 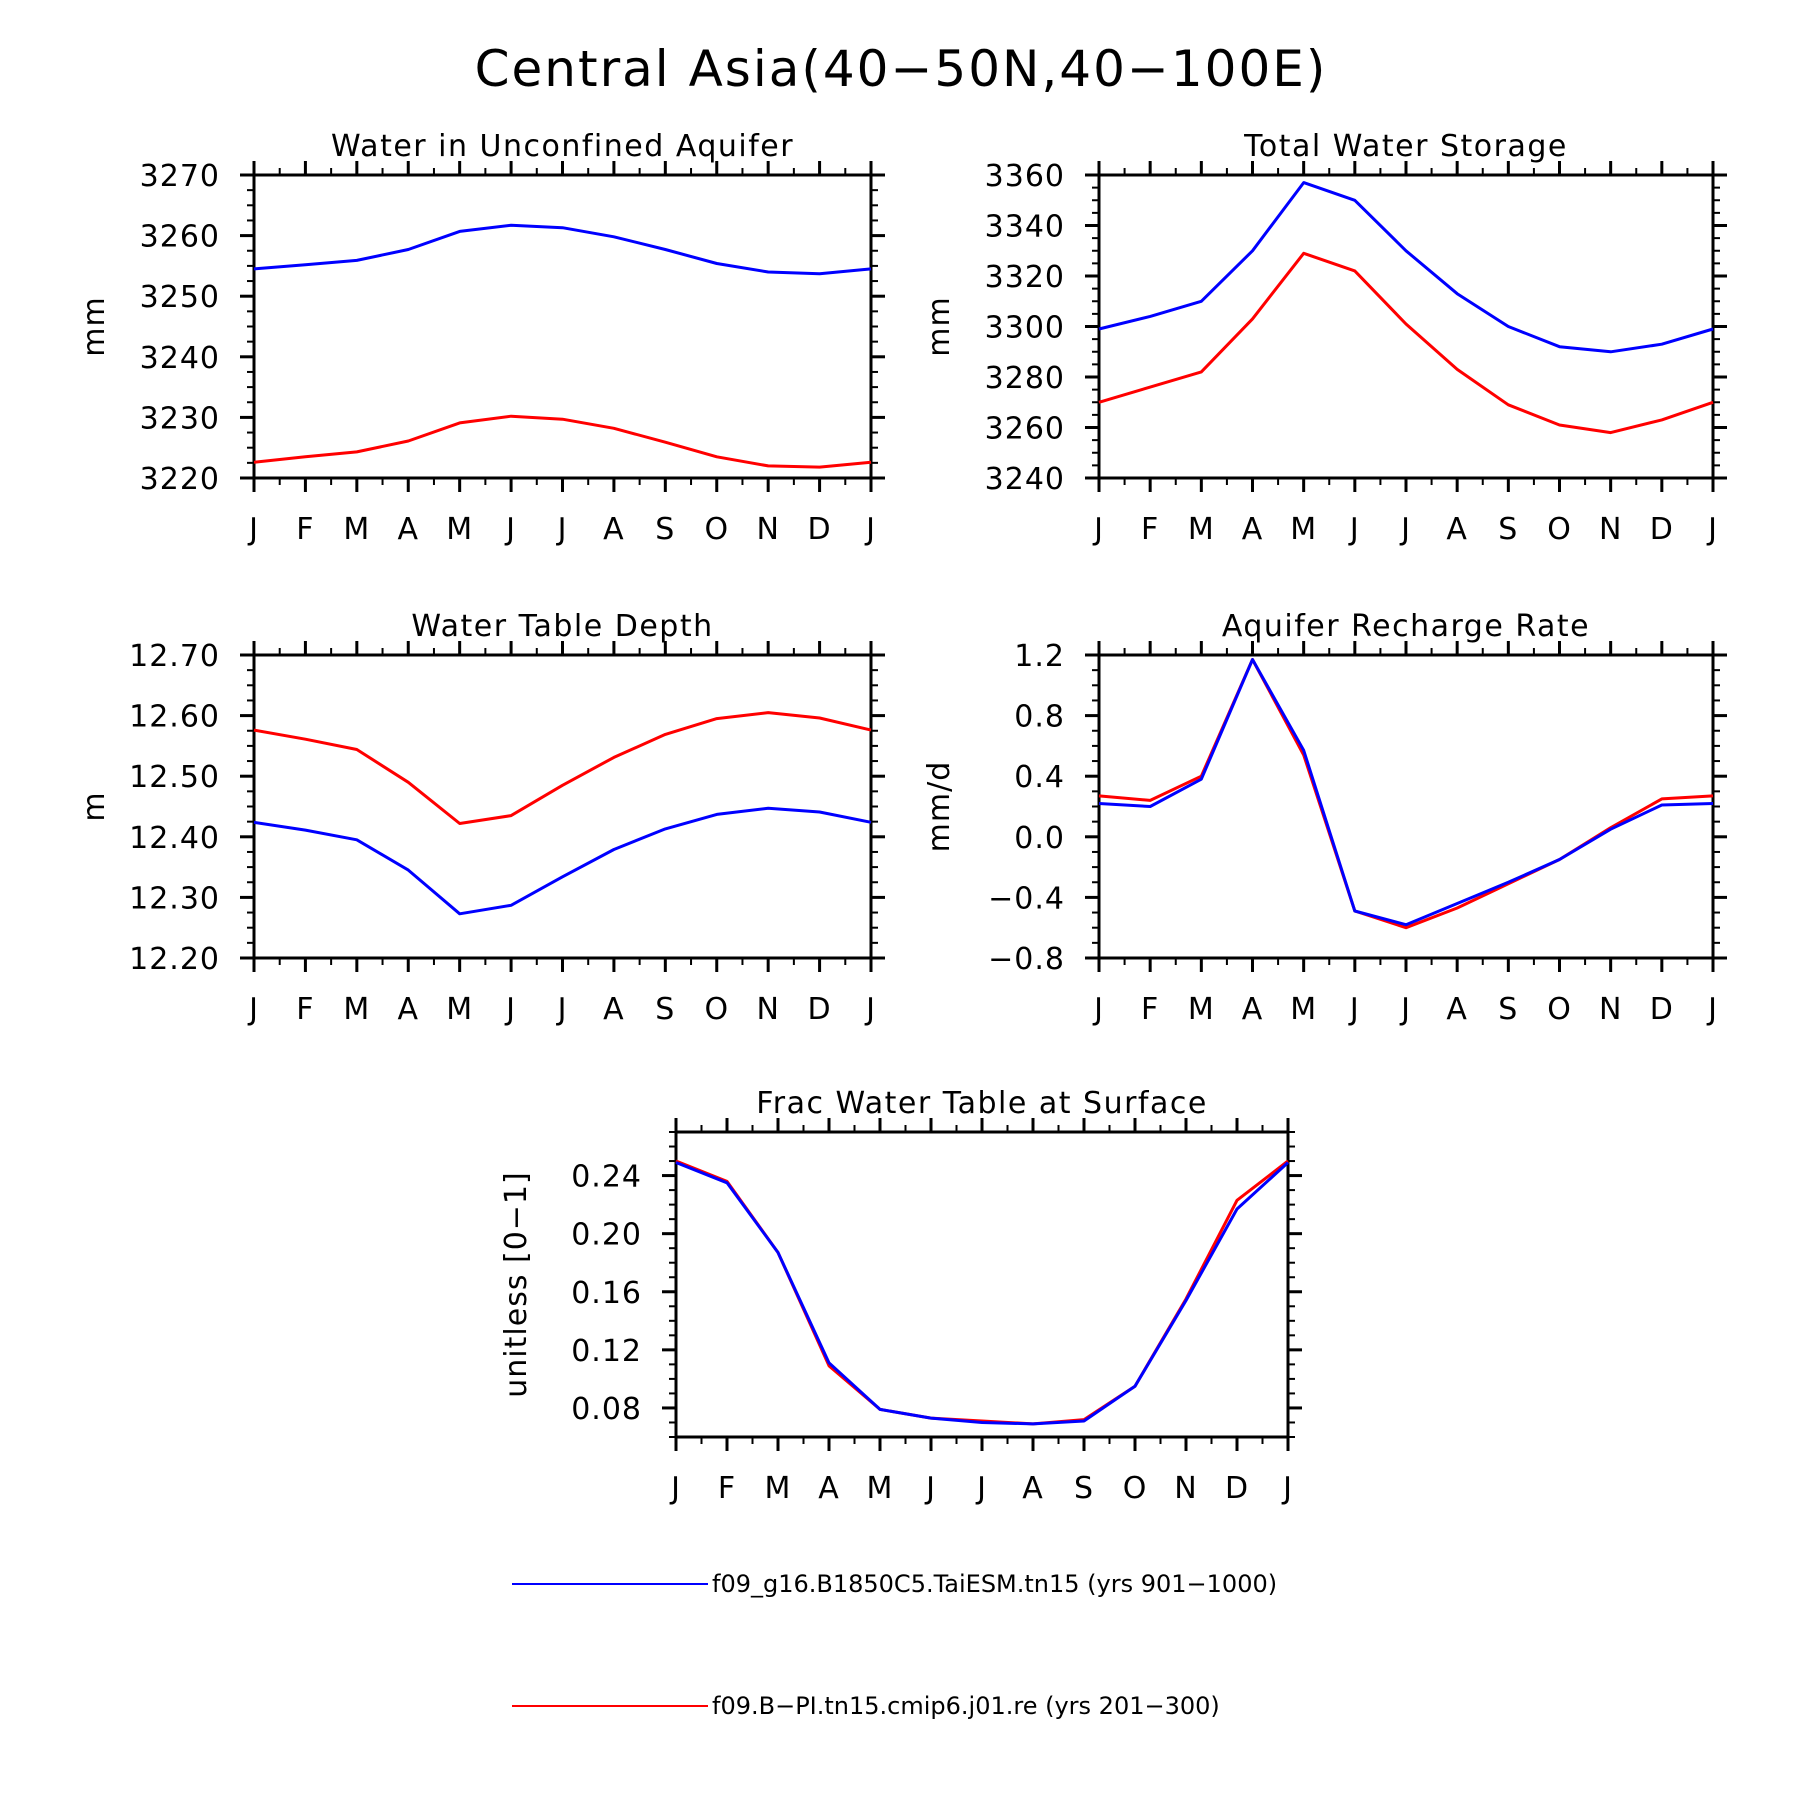 What do you see at coordinates (174, 777) in the screenshot?
I see `y-tick-label: 12.50` at bounding box center [174, 777].